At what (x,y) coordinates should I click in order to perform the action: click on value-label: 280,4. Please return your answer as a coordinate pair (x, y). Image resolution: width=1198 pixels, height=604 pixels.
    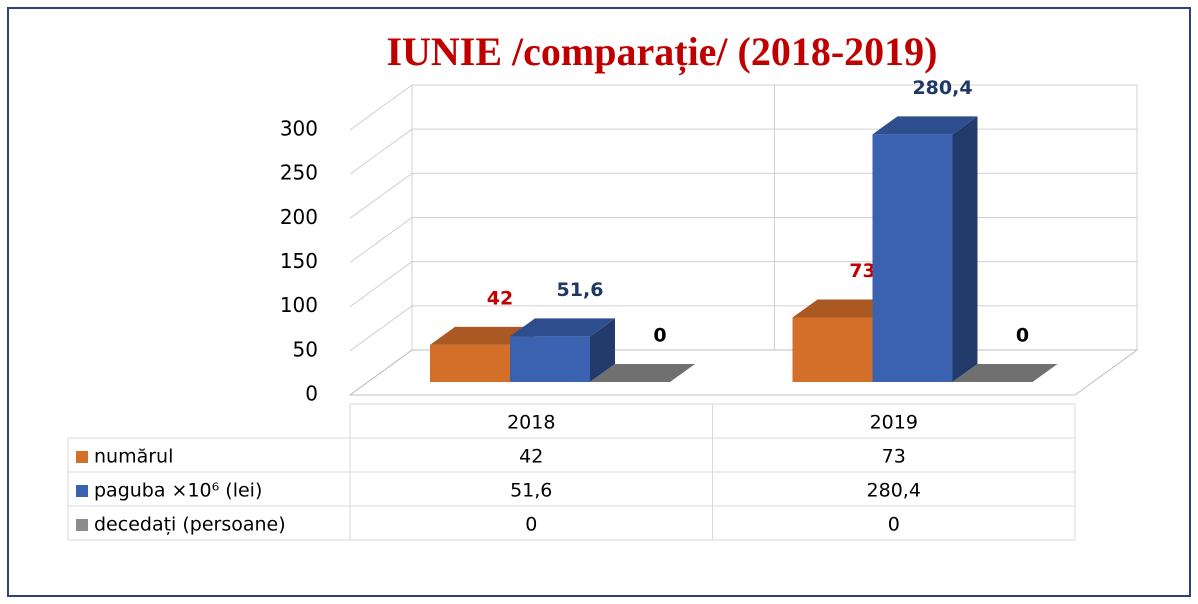
    Looking at the image, I should click on (942, 88).